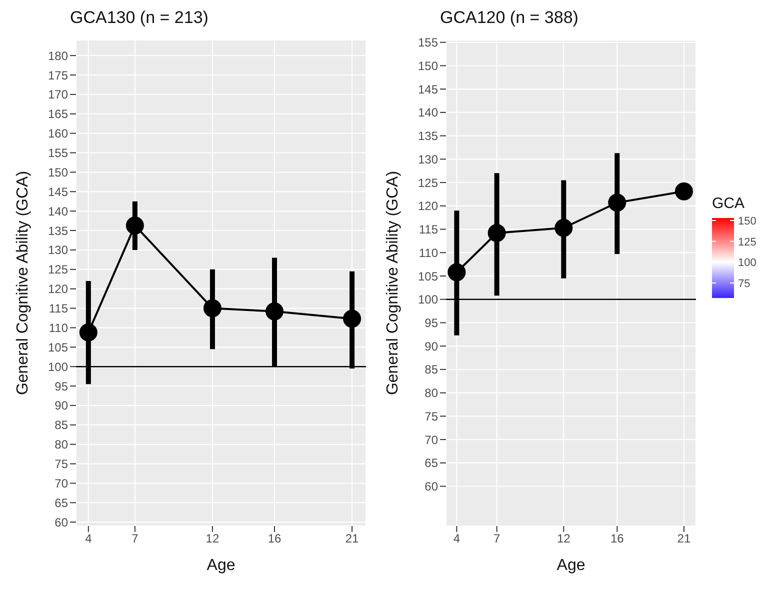  Describe the element at coordinates (747, 263) in the screenshot. I see `color-bar-label: 100` at that location.